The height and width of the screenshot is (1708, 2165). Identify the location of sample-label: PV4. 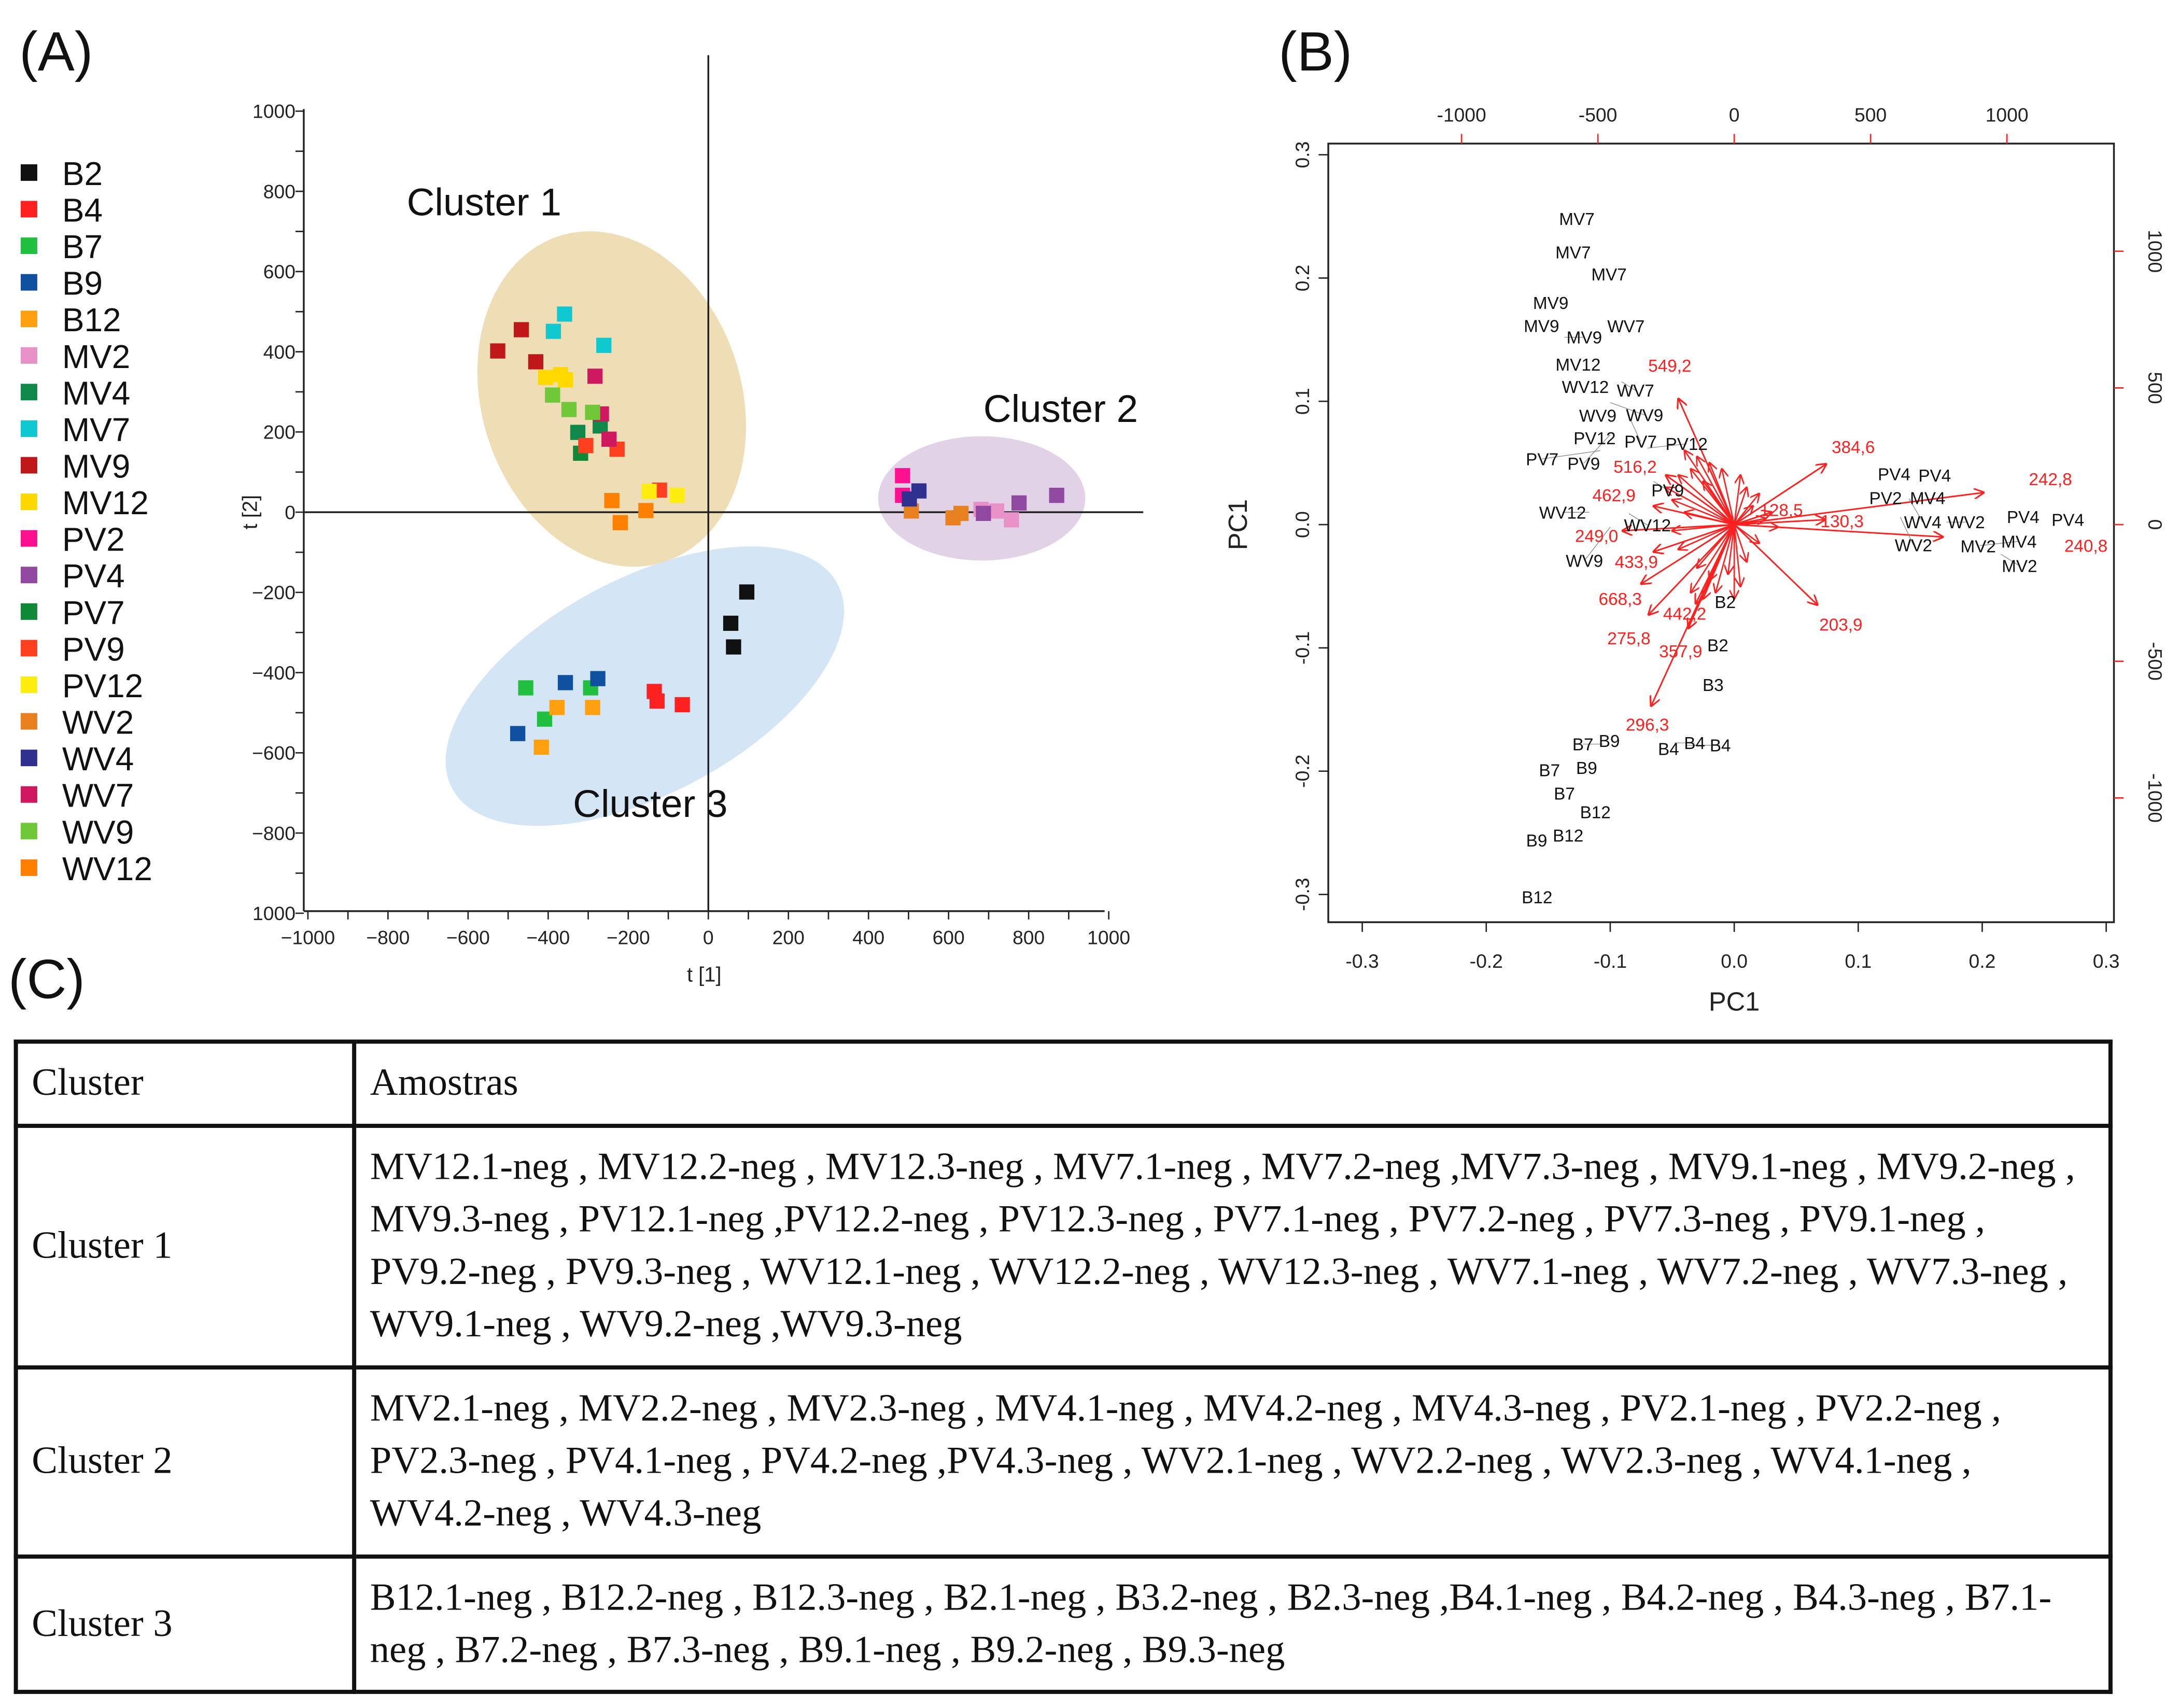
(1894, 475).